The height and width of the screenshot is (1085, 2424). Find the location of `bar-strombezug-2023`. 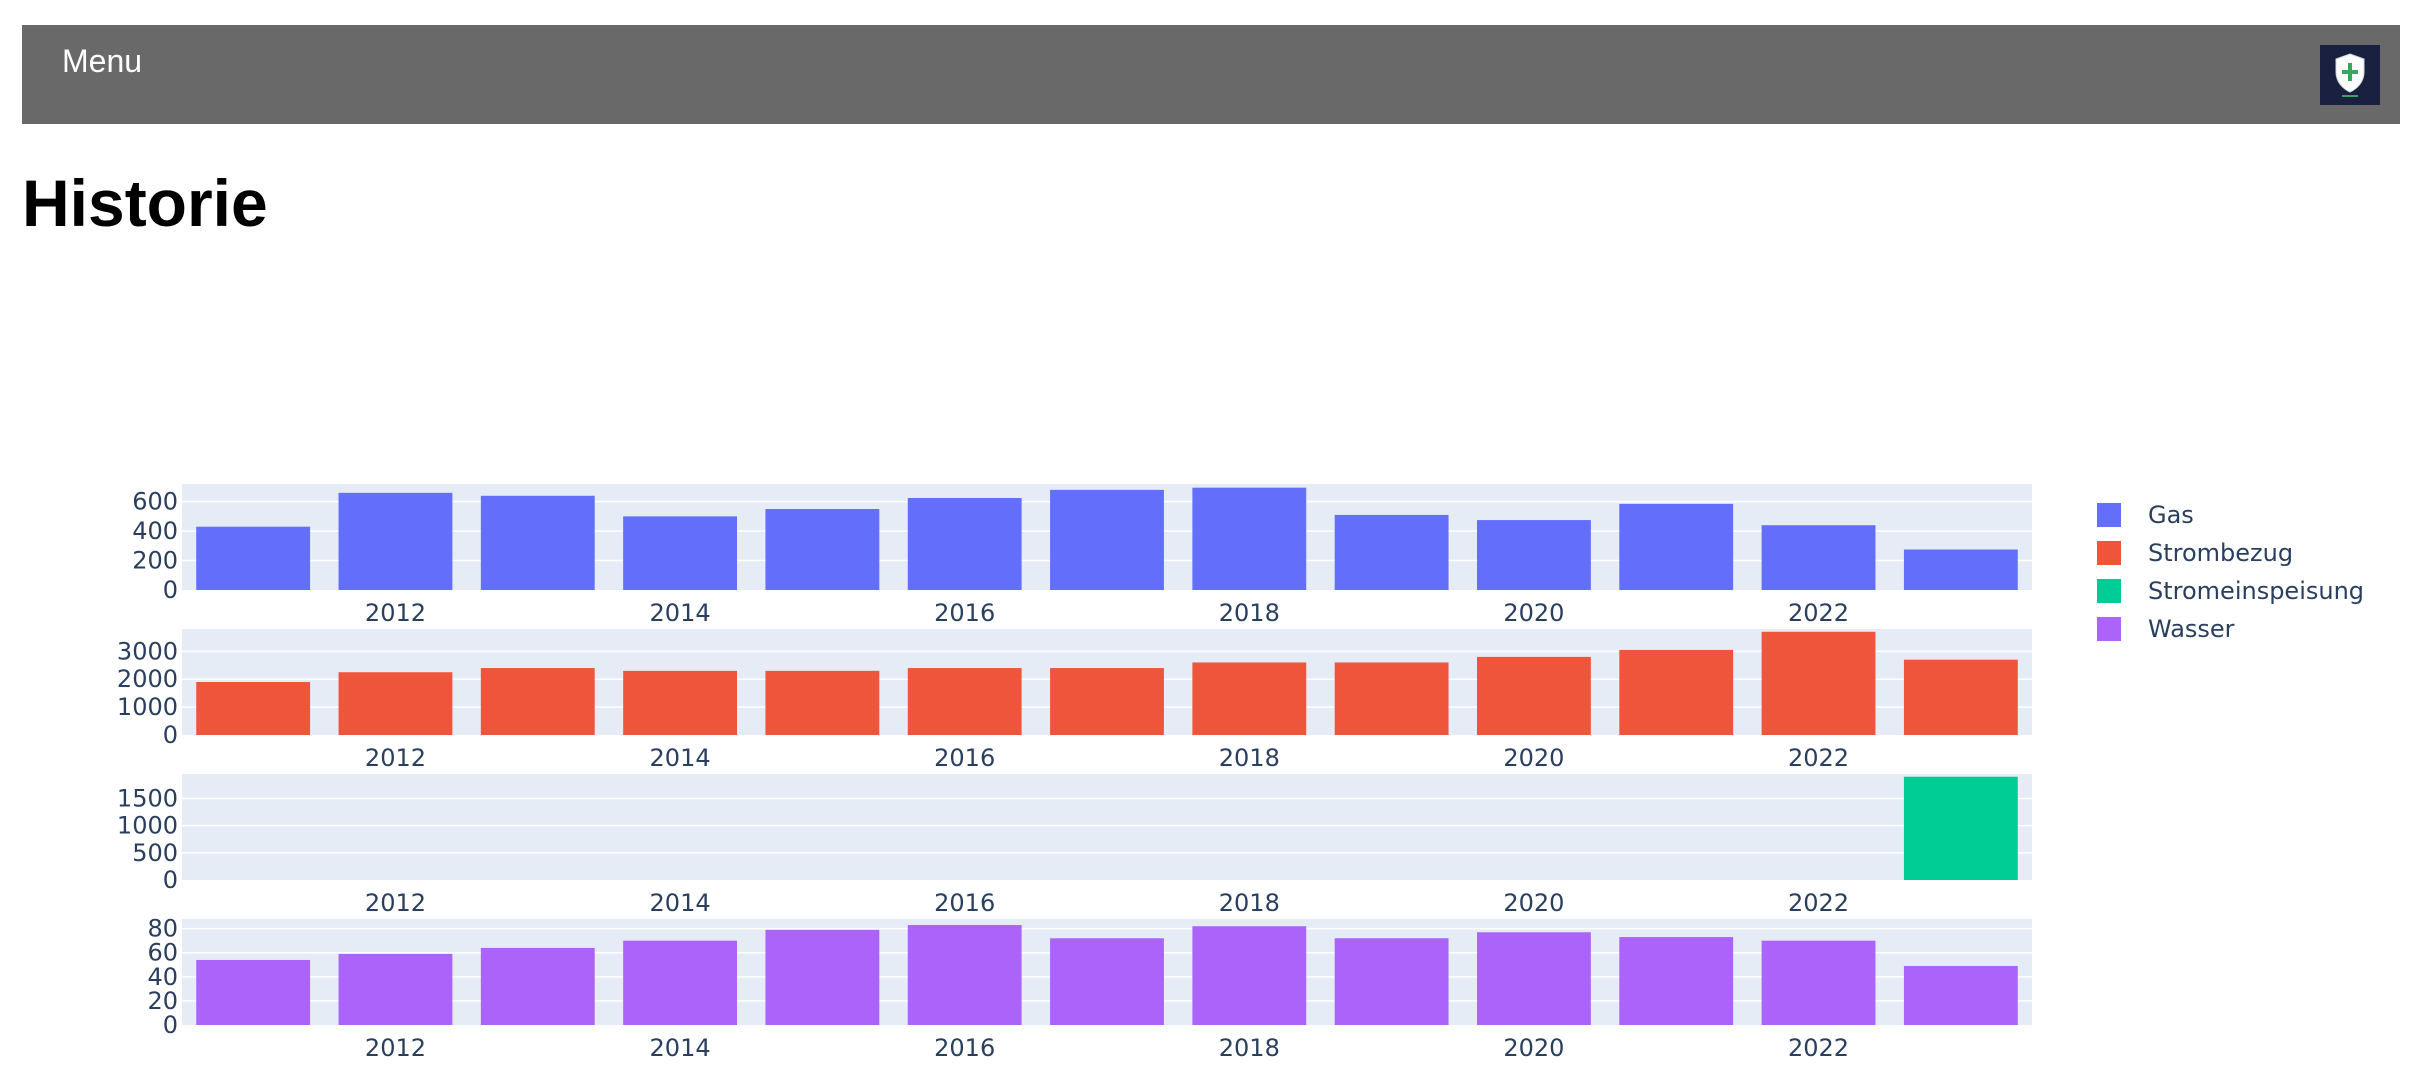

bar-strombezug-2023 is located at coordinates (1960, 697).